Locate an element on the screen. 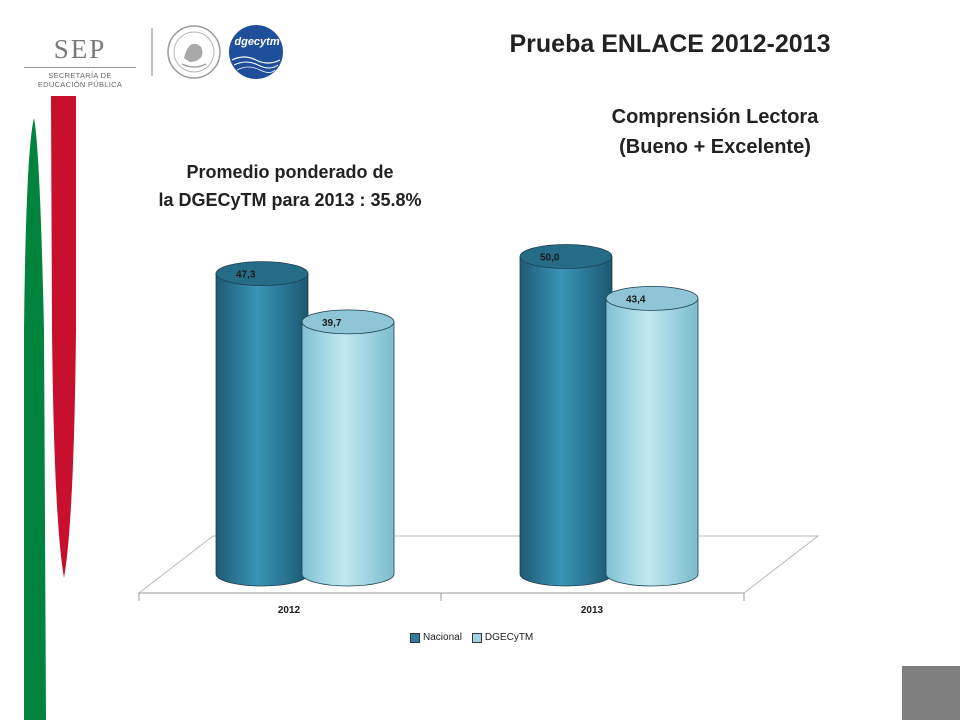  header-logos is located at coordinates (217, 52).